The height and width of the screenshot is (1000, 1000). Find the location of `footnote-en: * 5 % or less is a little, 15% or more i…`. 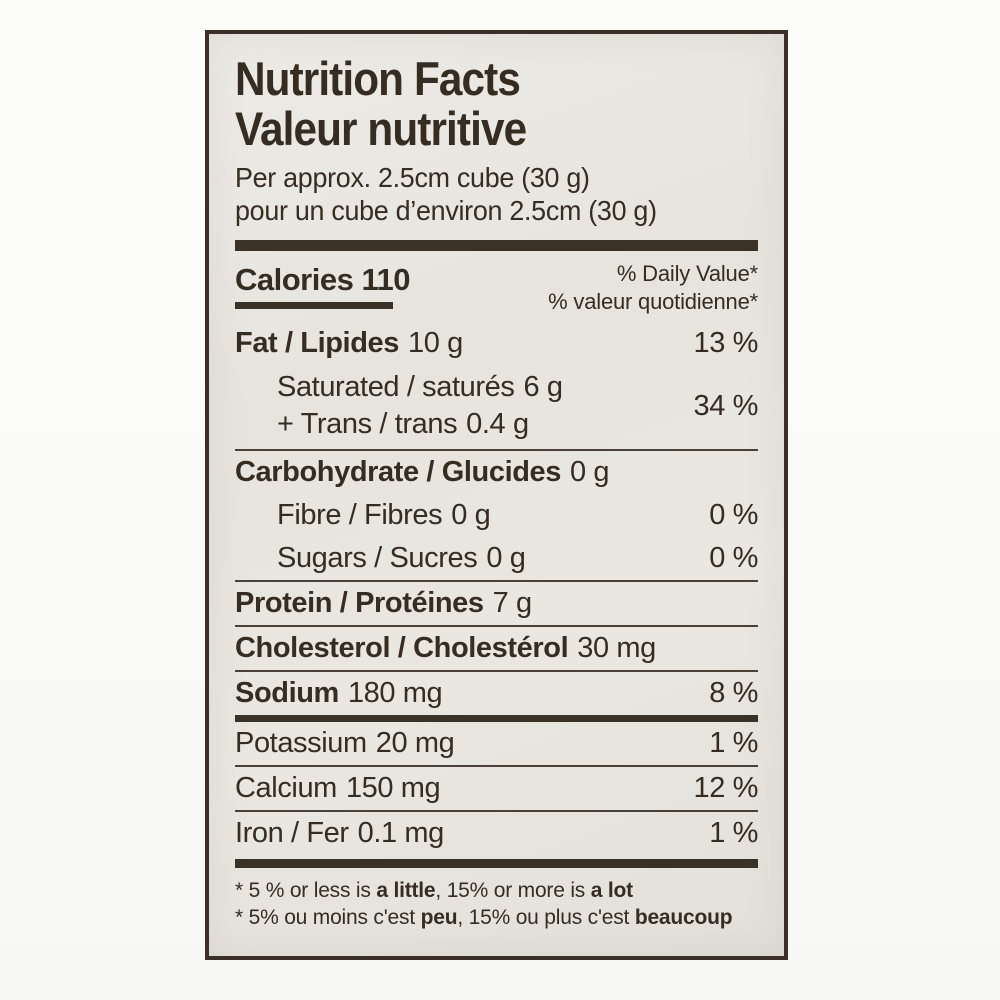

footnote-en: * 5 % or less is a little, 15% or more i… is located at coordinates (496, 890).